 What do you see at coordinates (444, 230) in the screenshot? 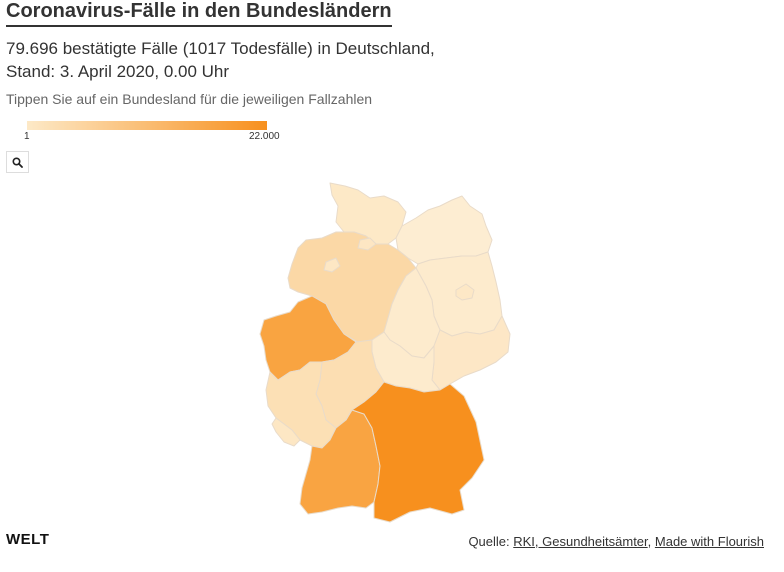
I see `region-mecklenburg-vorpommern` at bounding box center [444, 230].